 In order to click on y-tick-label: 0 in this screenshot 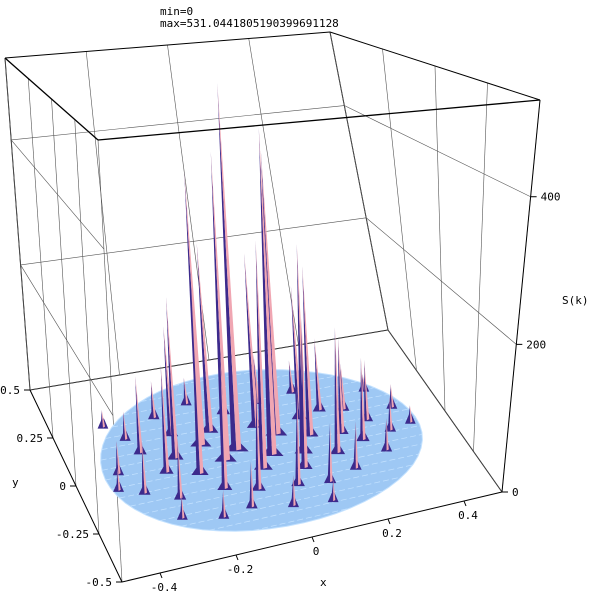, I will do `click(62, 486)`.